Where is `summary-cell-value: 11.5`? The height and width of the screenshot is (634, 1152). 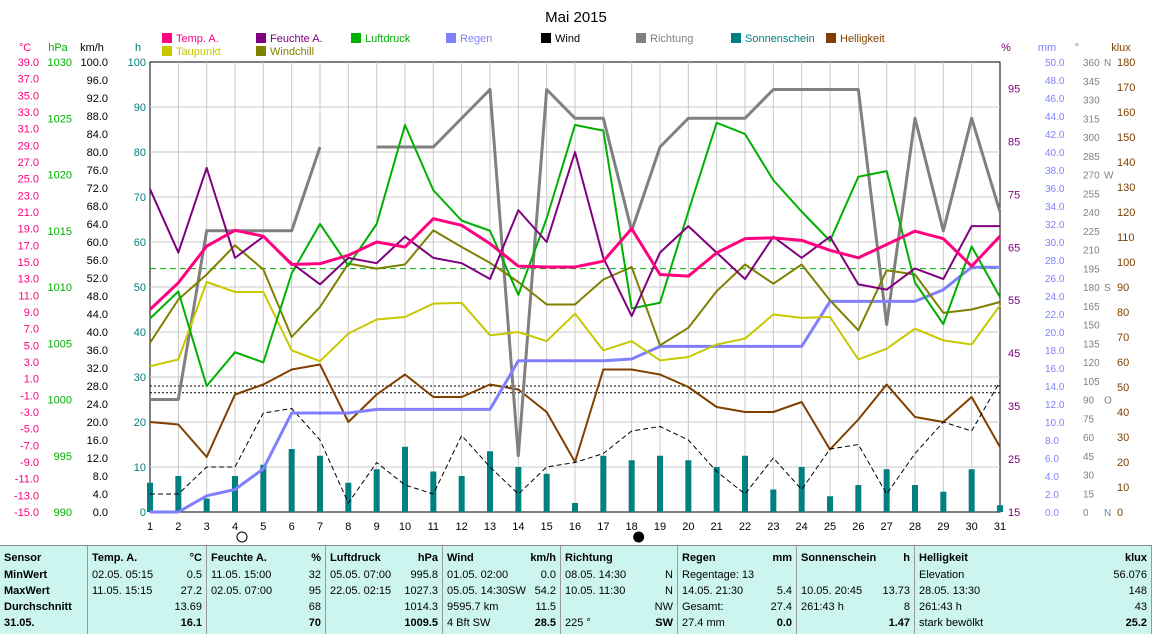 summary-cell-value: 11.5 is located at coordinates (545, 607).